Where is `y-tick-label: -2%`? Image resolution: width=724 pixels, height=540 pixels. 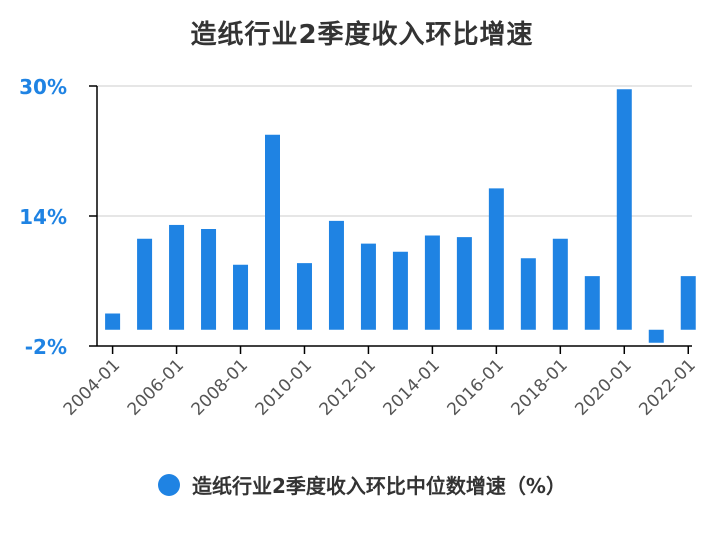
y-tick-label: -2% is located at coordinates (46, 347).